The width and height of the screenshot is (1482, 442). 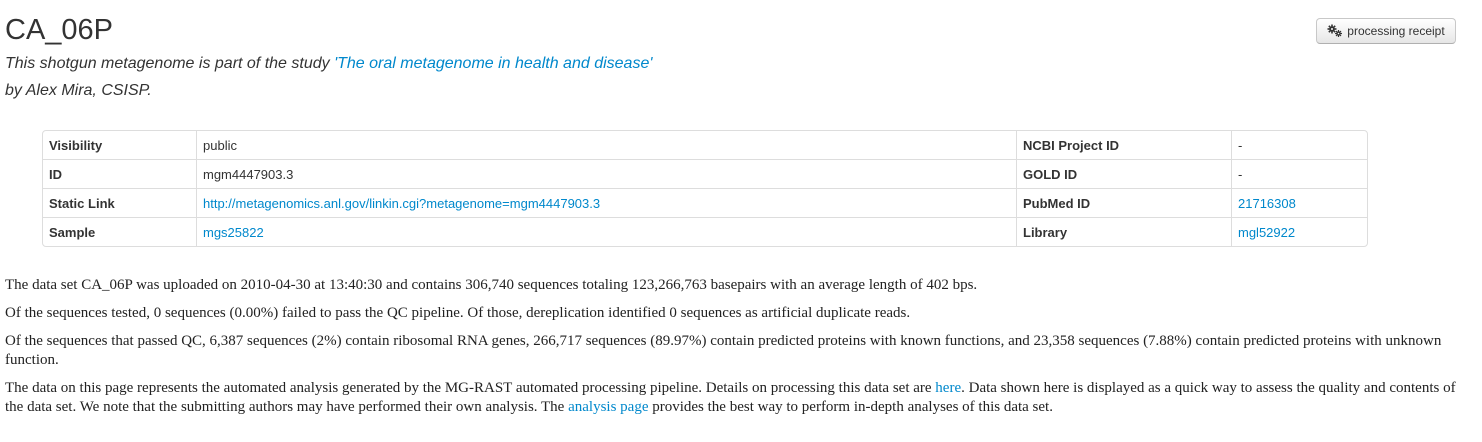 I want to click on visibility-label: Visibility, so click(x=76, y=145).